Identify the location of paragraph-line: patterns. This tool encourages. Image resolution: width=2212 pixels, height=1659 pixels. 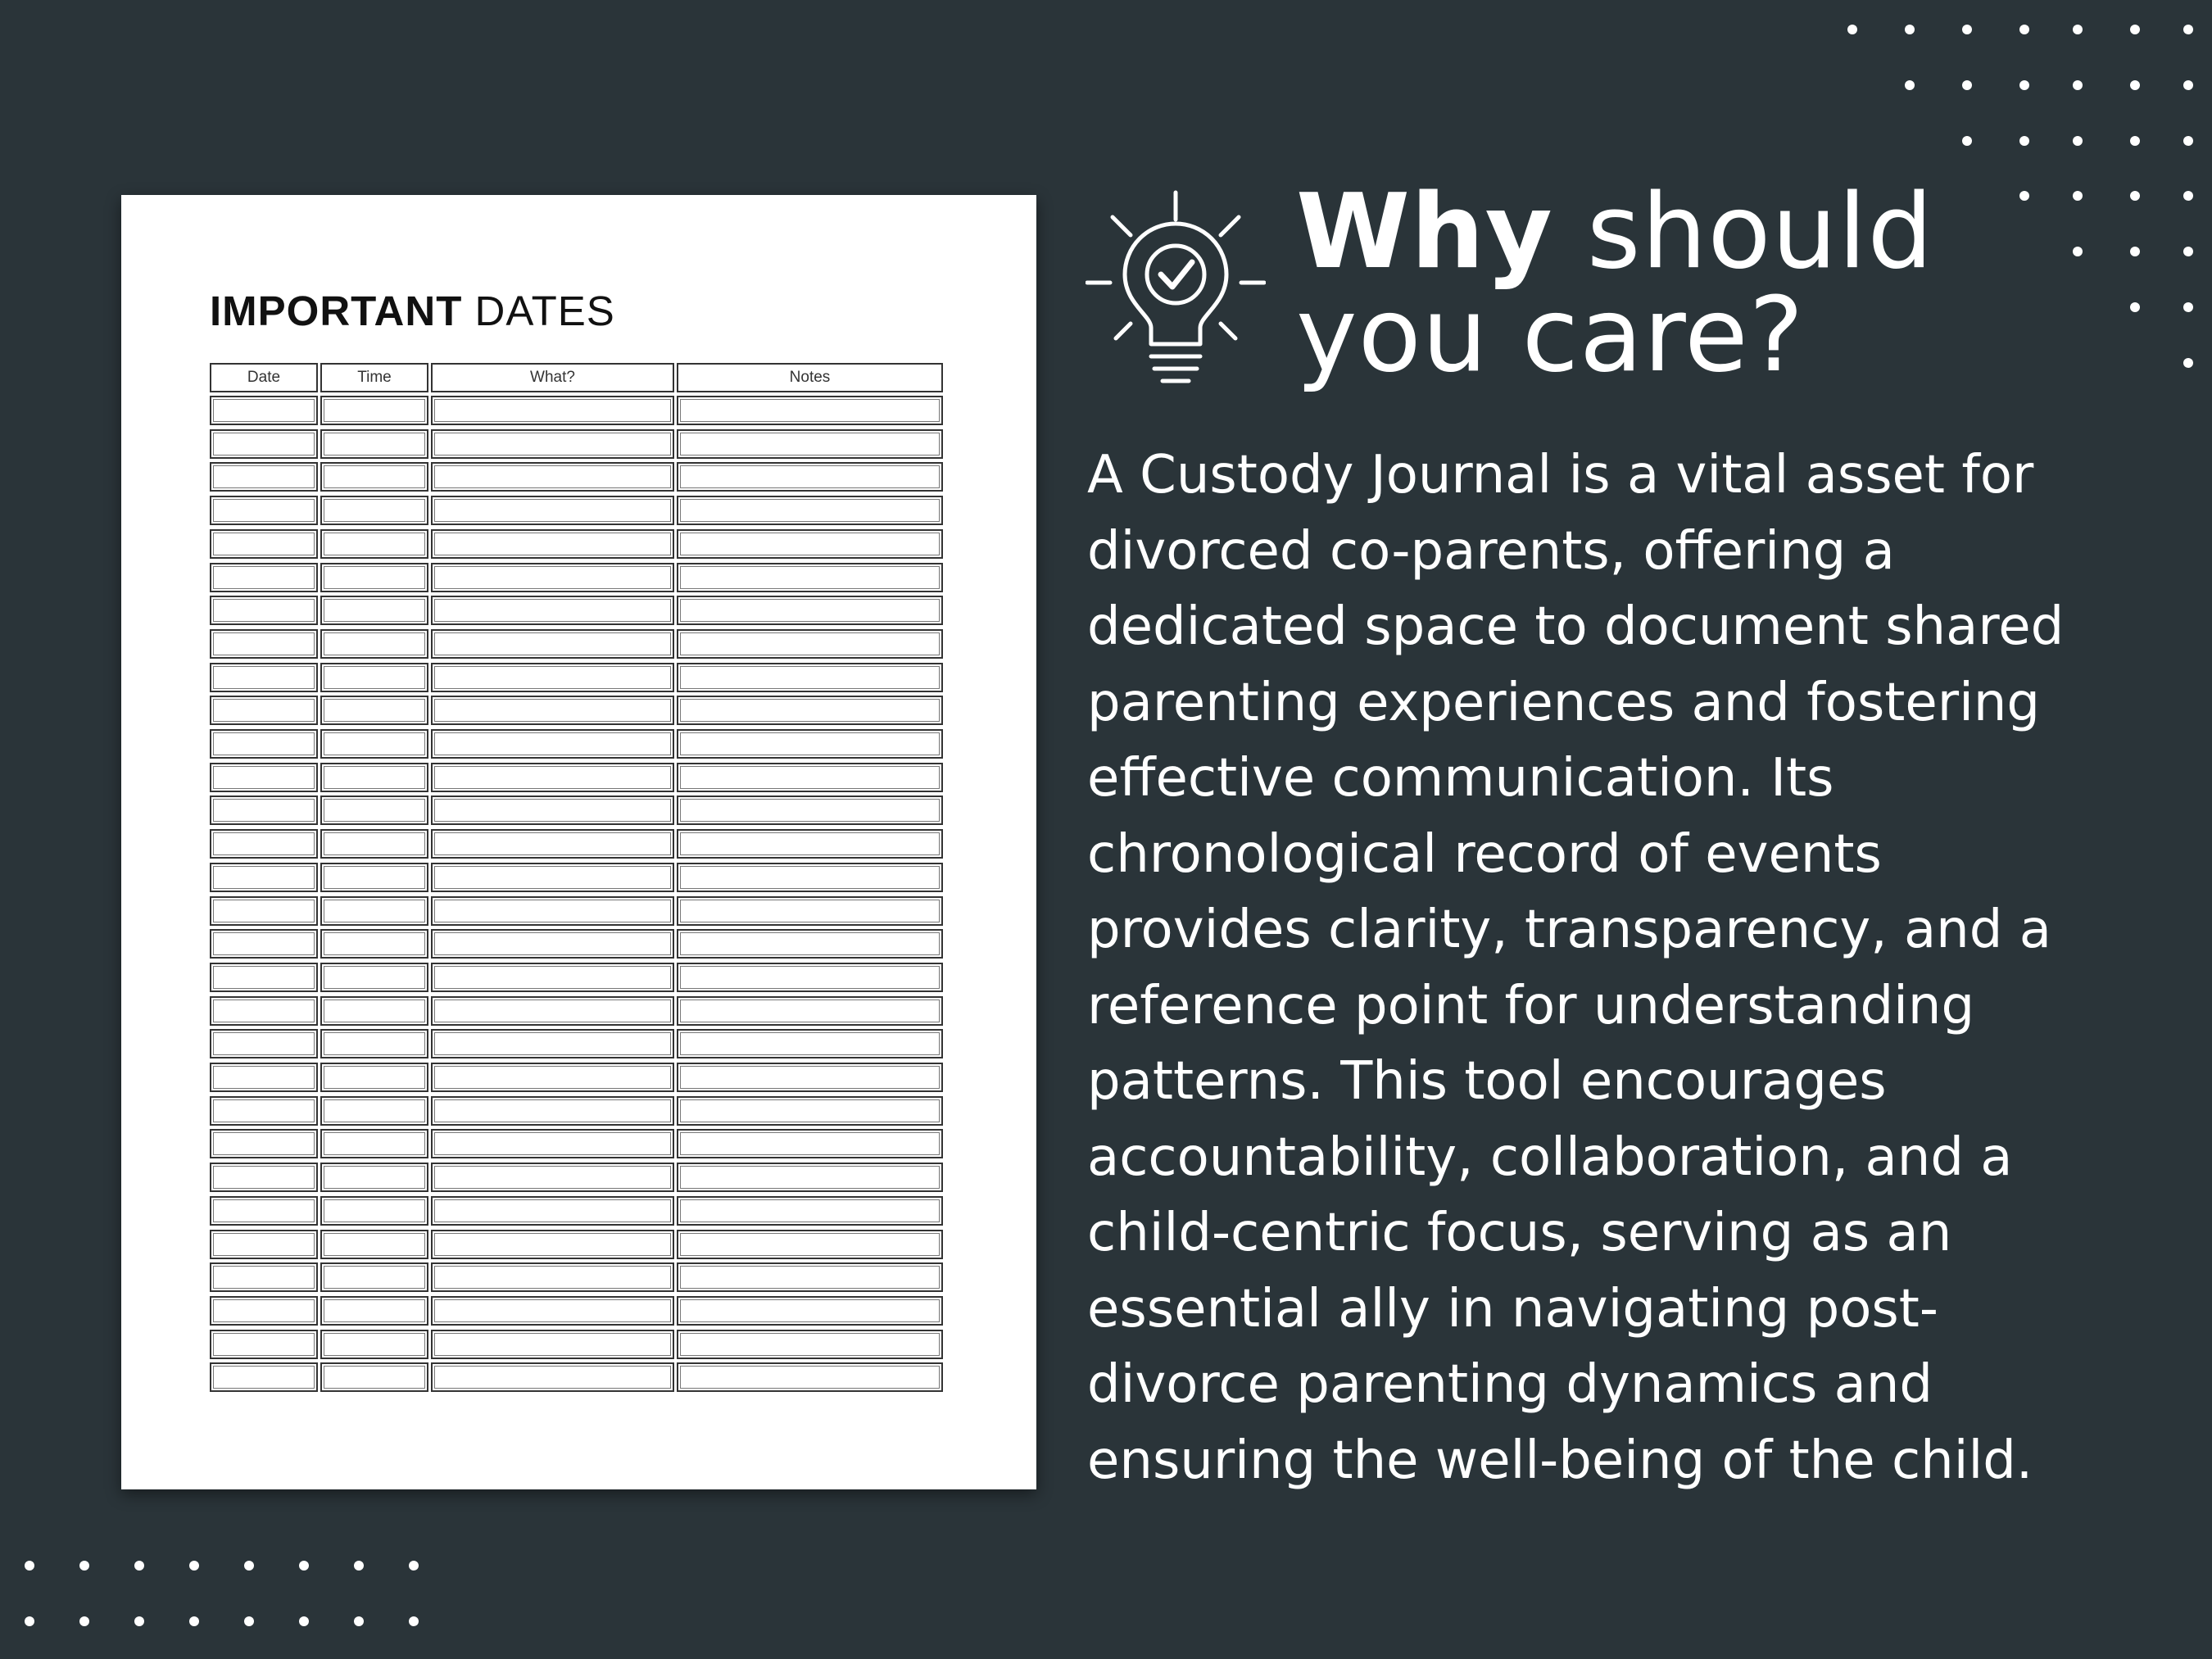
(1487, 1081).